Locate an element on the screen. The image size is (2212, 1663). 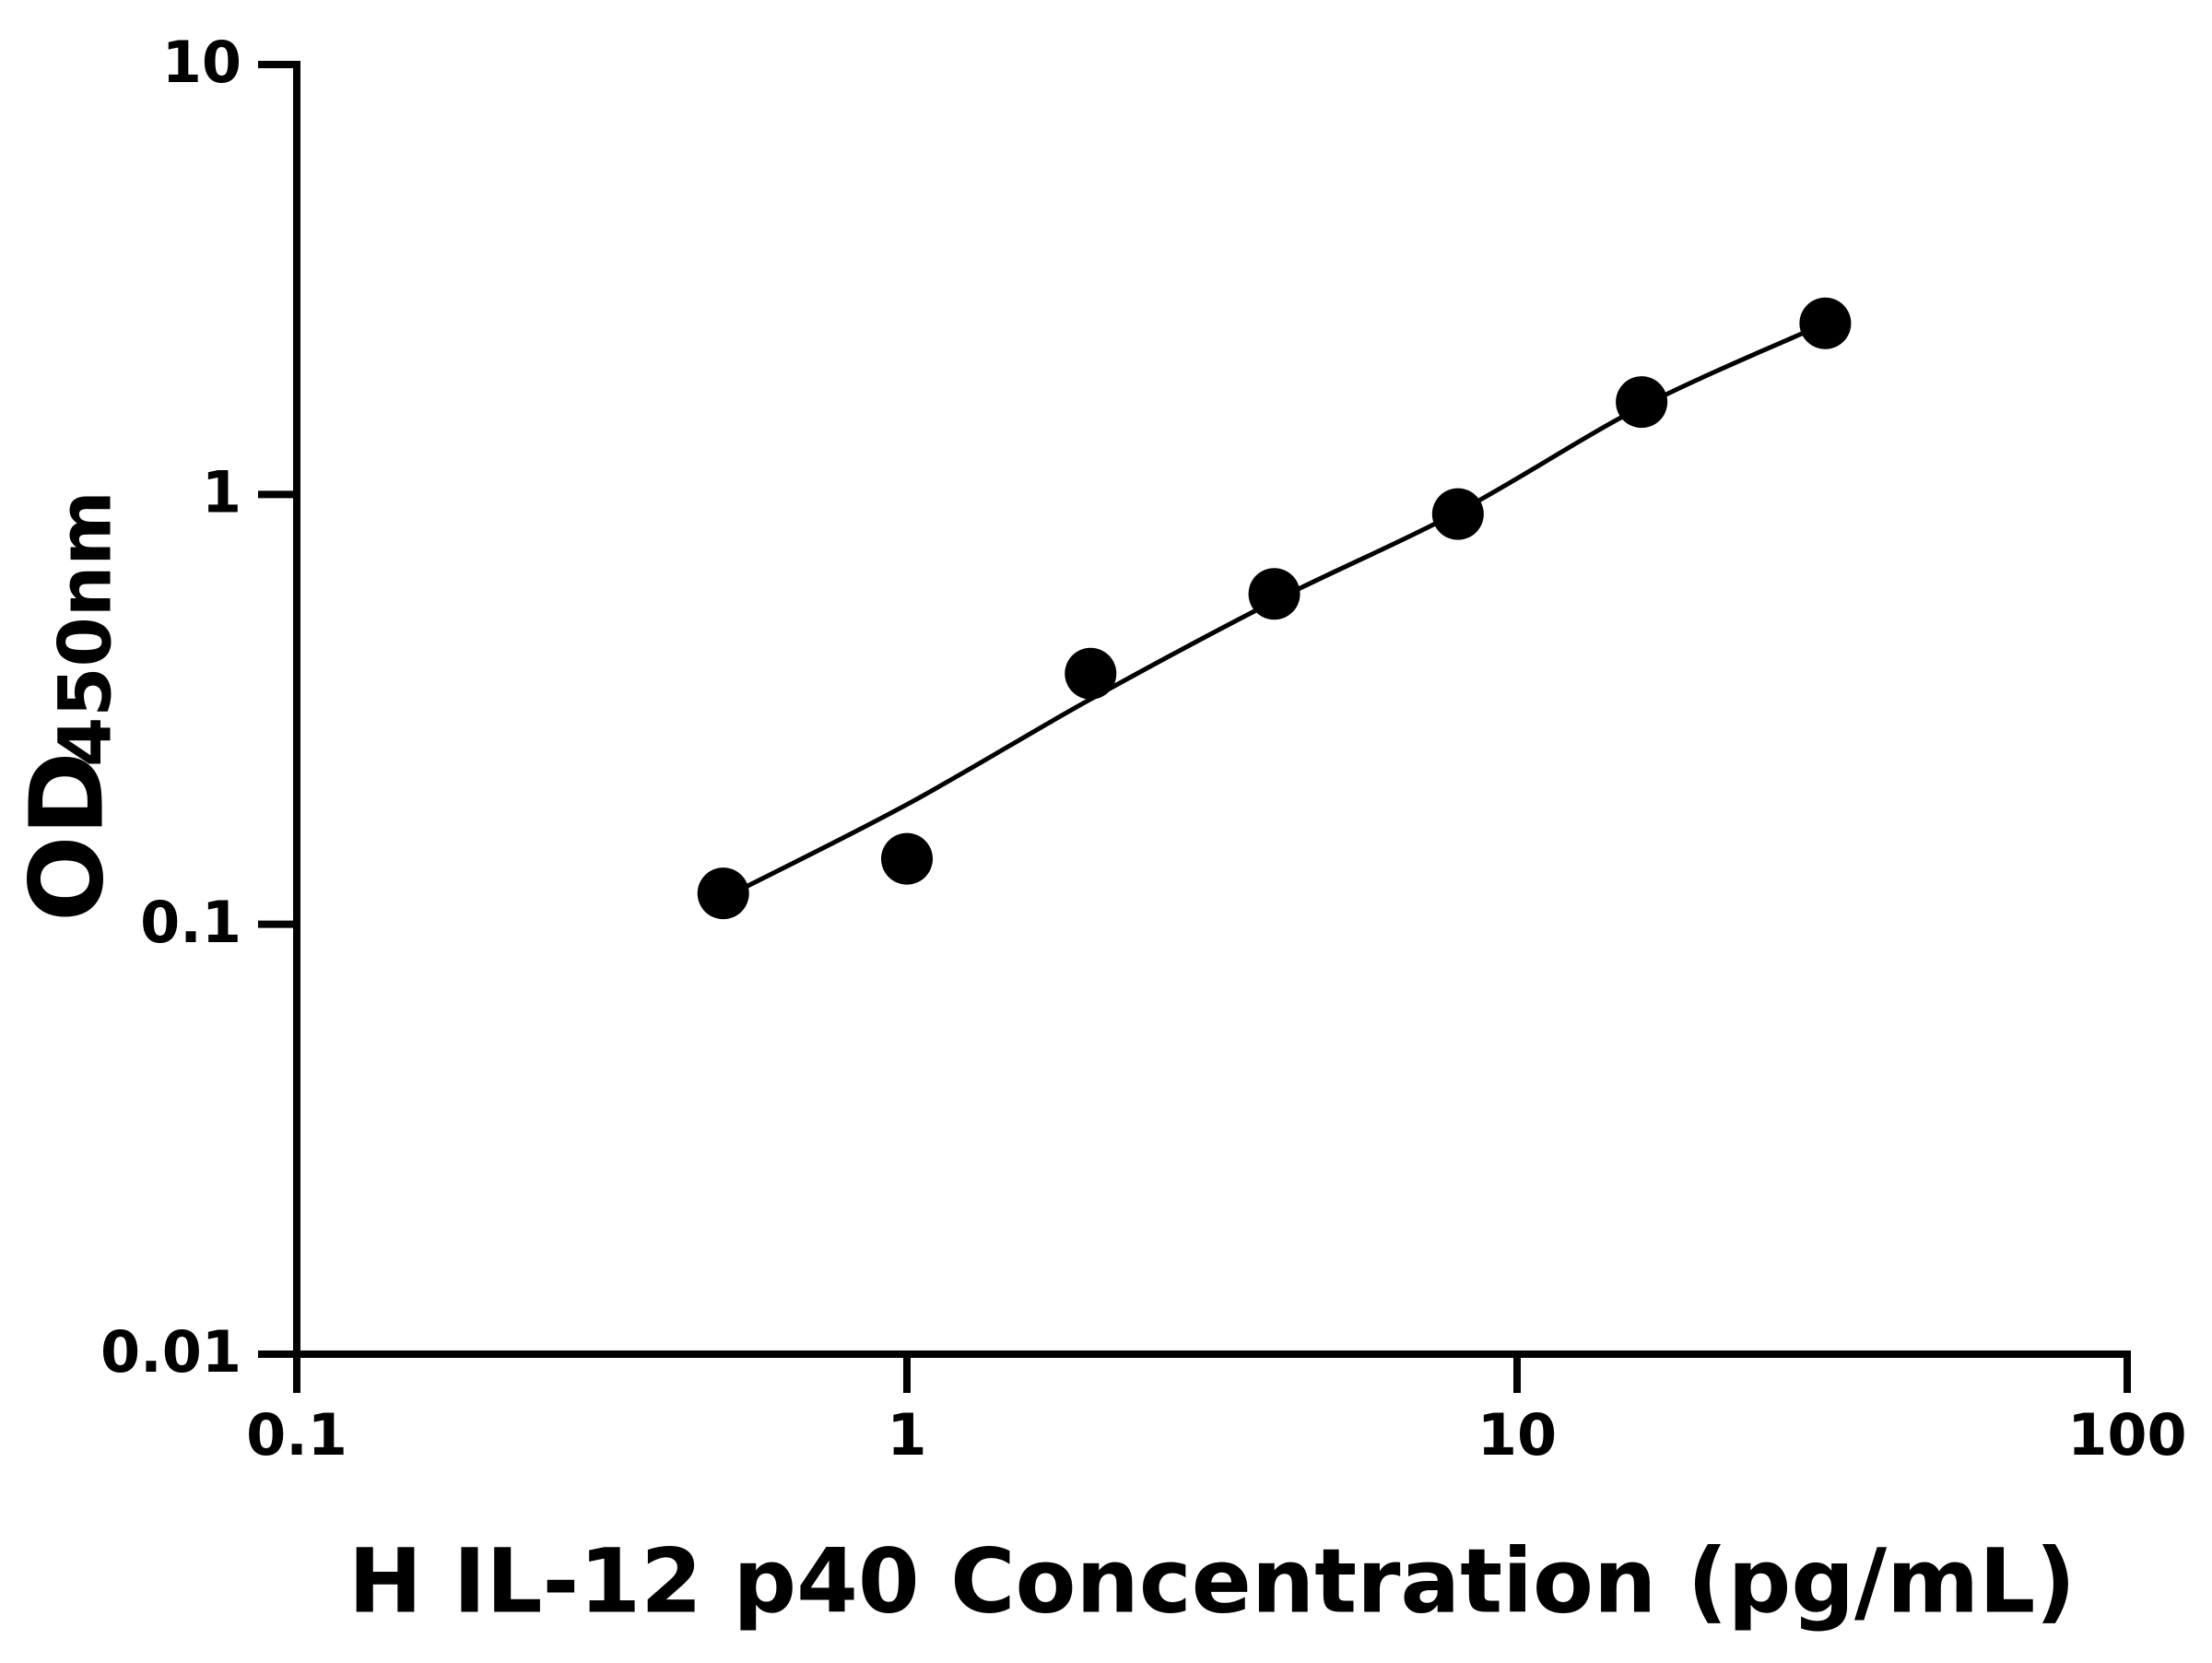
x-axis-title: H IL-12 p40 Concentration (pg/mL) is located at coordinates (1212, 1581).